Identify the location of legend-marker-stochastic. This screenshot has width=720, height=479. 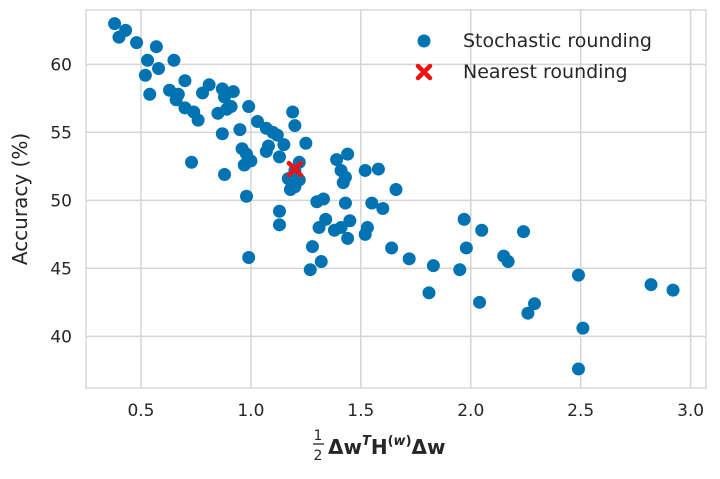
(424, 41).